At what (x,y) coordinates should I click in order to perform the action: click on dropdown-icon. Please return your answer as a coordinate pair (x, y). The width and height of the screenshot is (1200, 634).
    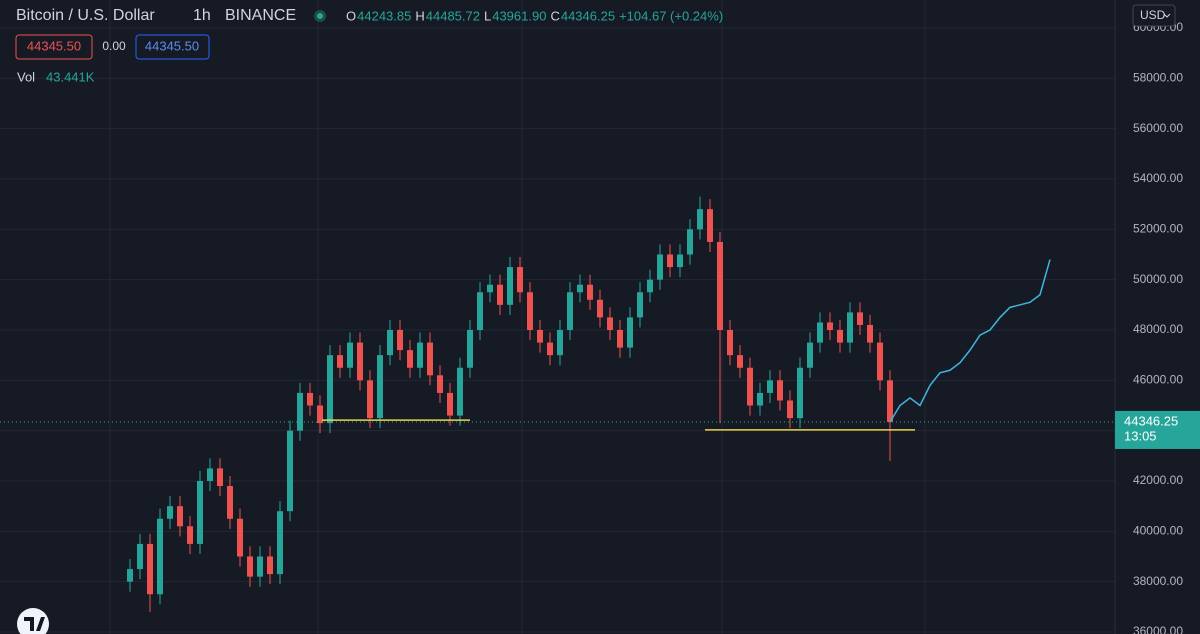
    Looking at the image, I should click on (1167, 15).